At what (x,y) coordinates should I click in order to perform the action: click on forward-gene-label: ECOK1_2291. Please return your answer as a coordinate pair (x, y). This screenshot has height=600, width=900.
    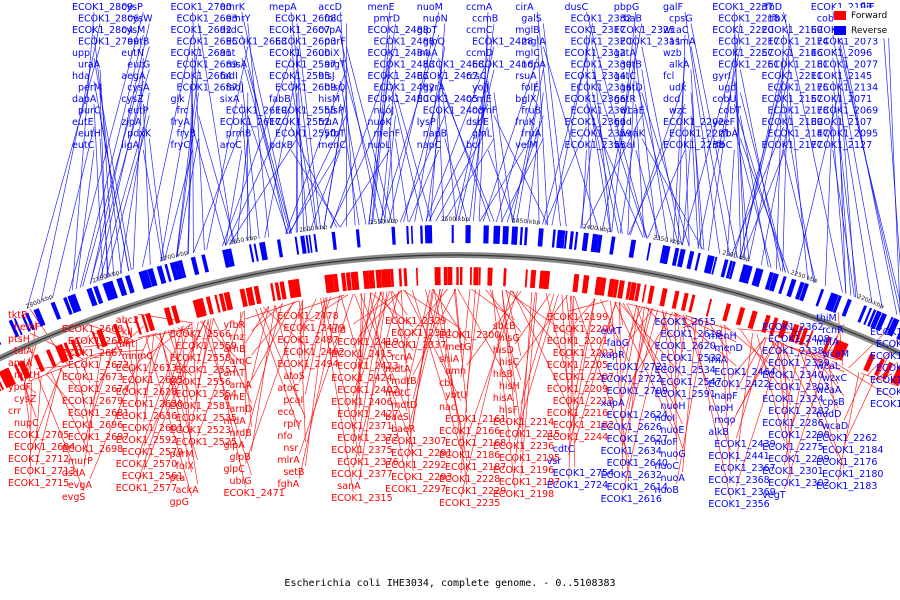
    Looking at the image, I should click on (421, 453).